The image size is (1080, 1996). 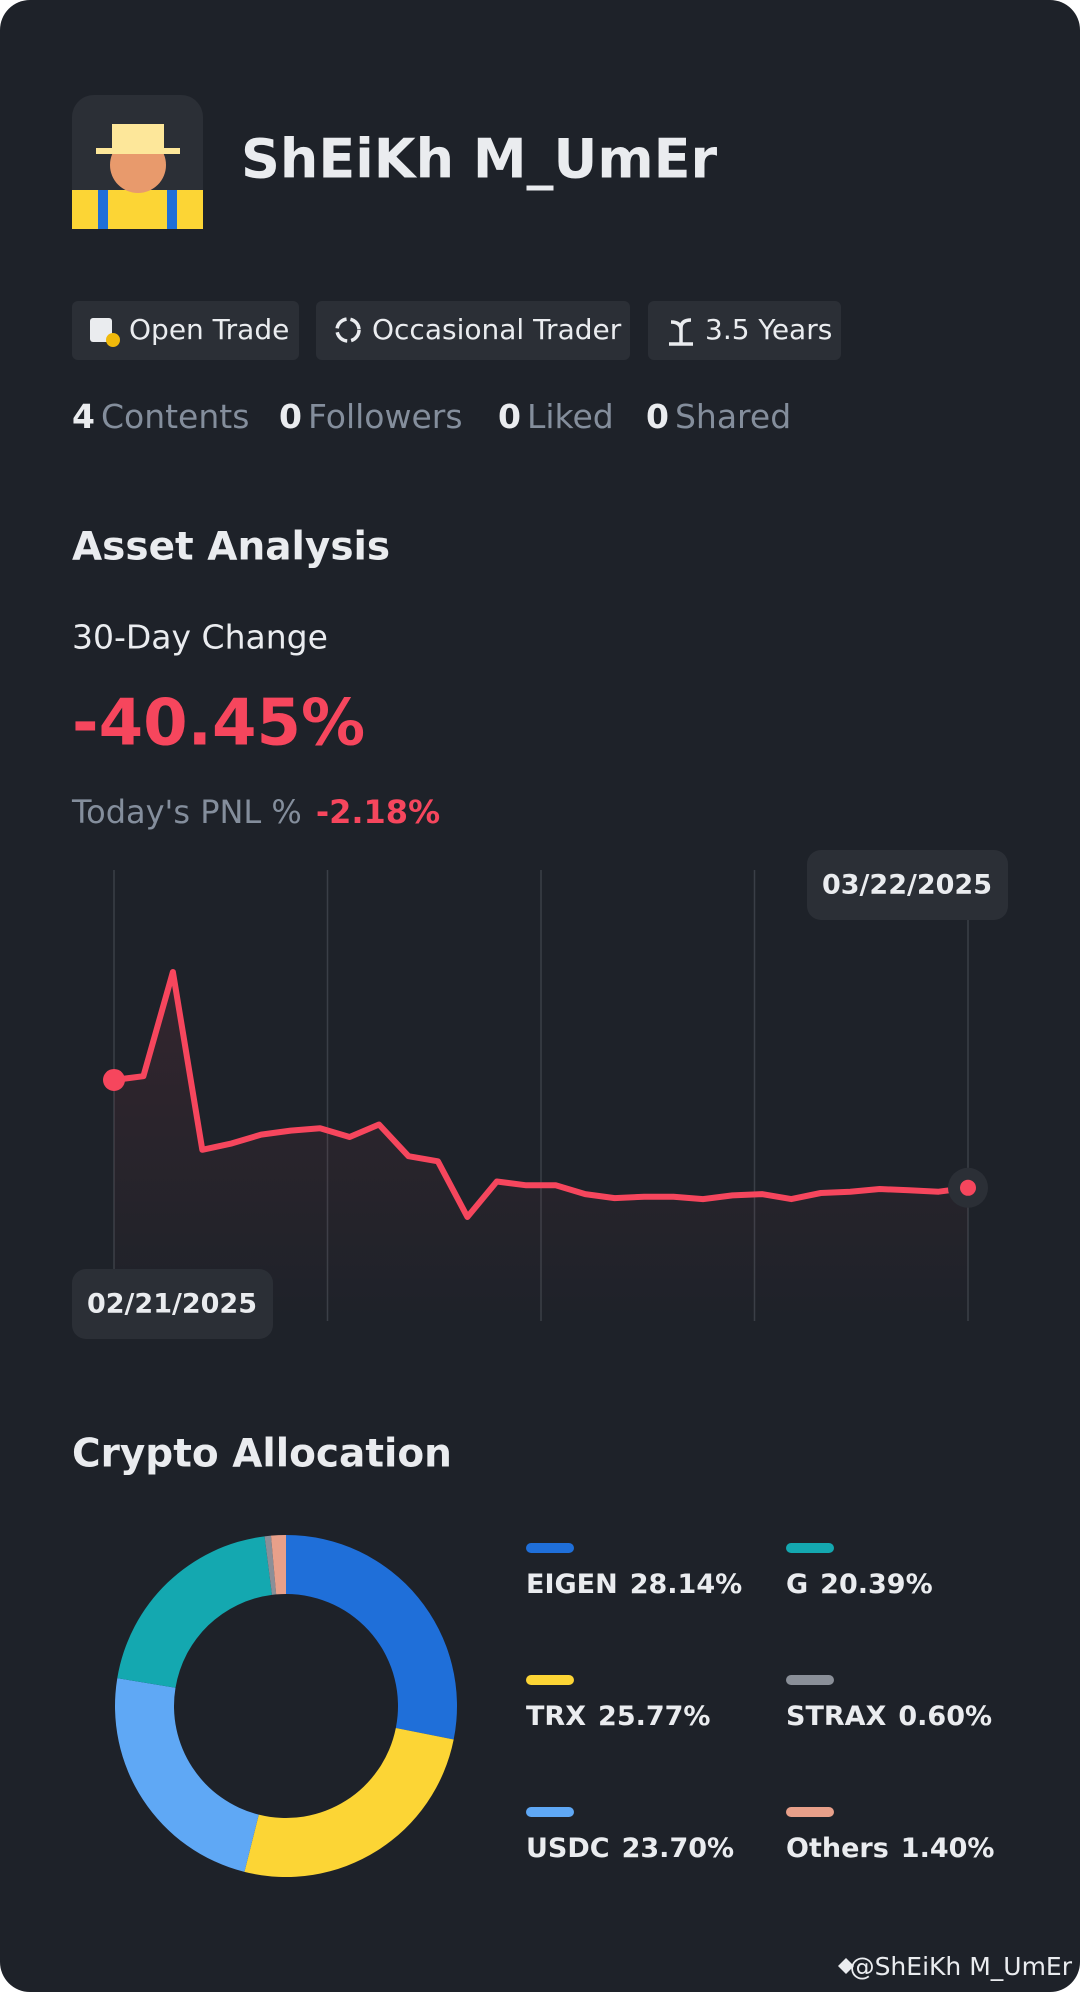 I want to click on legend-value: 1.40%, so click(x=948, y=1848).